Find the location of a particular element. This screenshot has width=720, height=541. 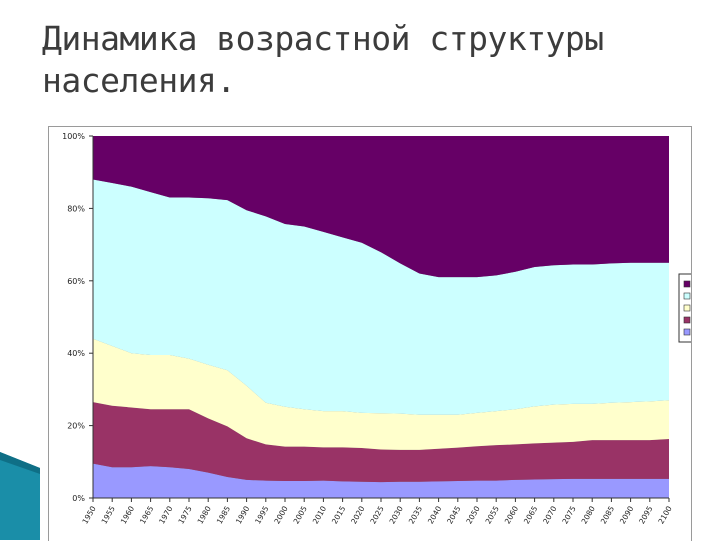

x-tick-label: 2045 is located at coordinates (453, 514).